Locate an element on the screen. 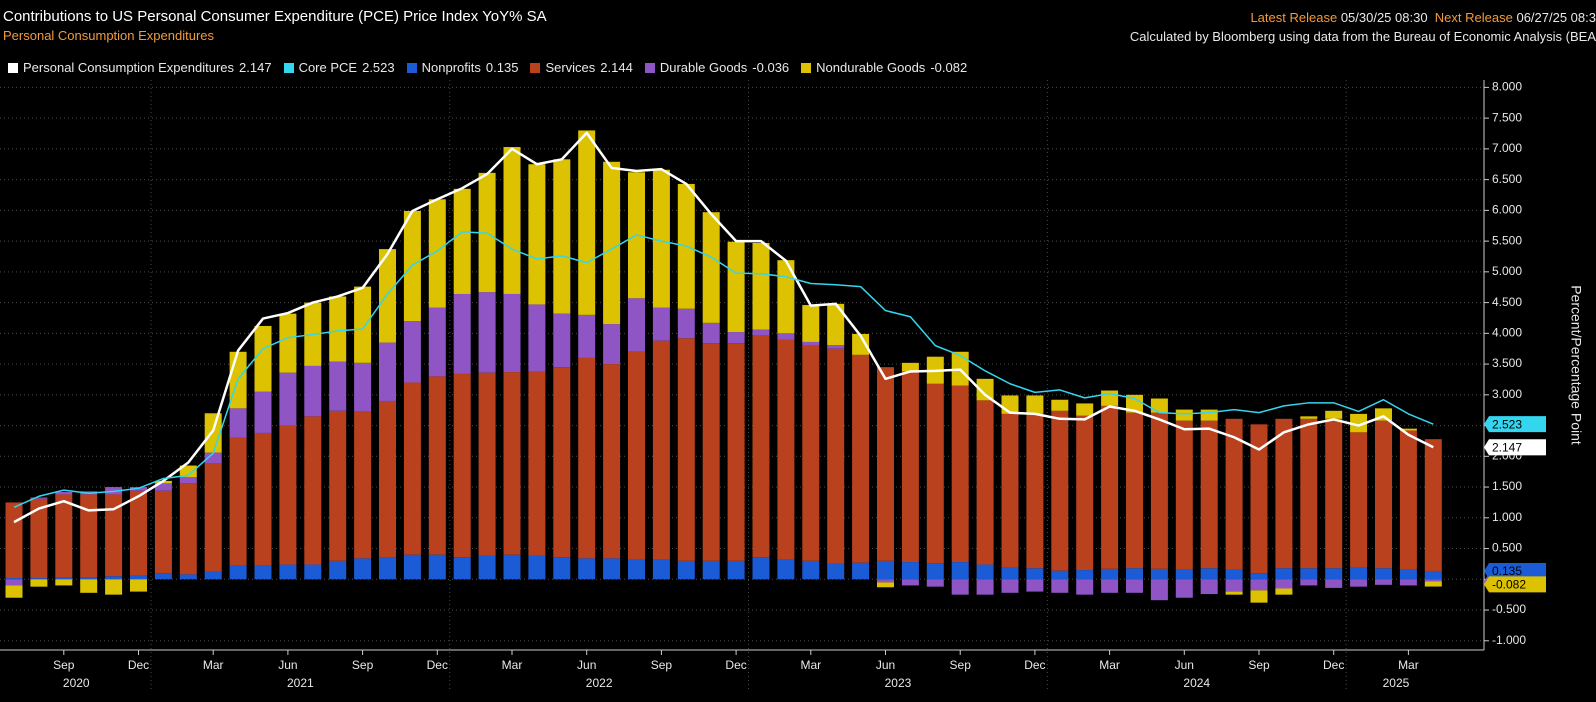  latest-release: 05/30/25 08:30 is located at coordinates (1384, 17).